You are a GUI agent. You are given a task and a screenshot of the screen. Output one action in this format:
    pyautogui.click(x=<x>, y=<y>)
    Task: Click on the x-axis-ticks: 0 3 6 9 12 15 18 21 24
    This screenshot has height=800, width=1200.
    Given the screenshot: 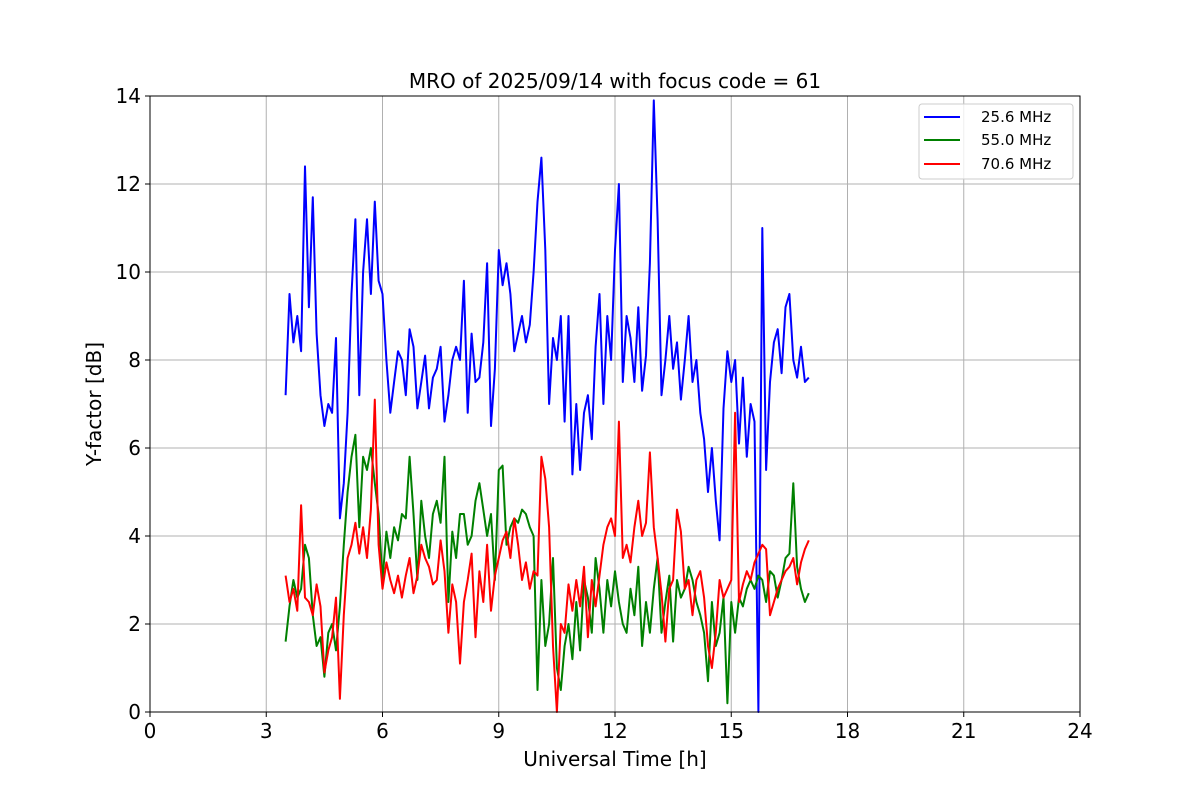 What is the action you would take?
    pyautogui.click(x=618, y=727)
    